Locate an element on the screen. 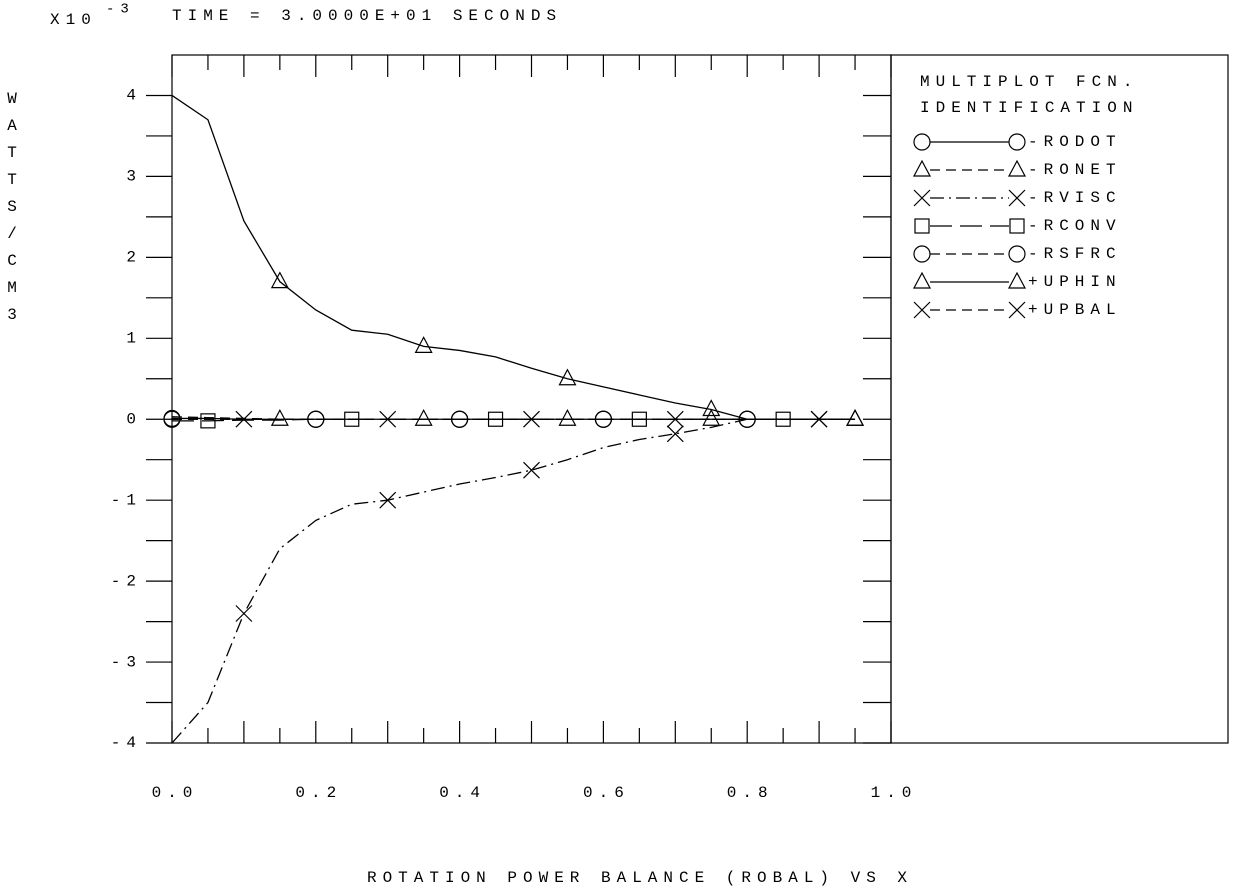 This screenshot has height=892, width=1234. y-tick-label: -1 is located at coordinates (126, 500).